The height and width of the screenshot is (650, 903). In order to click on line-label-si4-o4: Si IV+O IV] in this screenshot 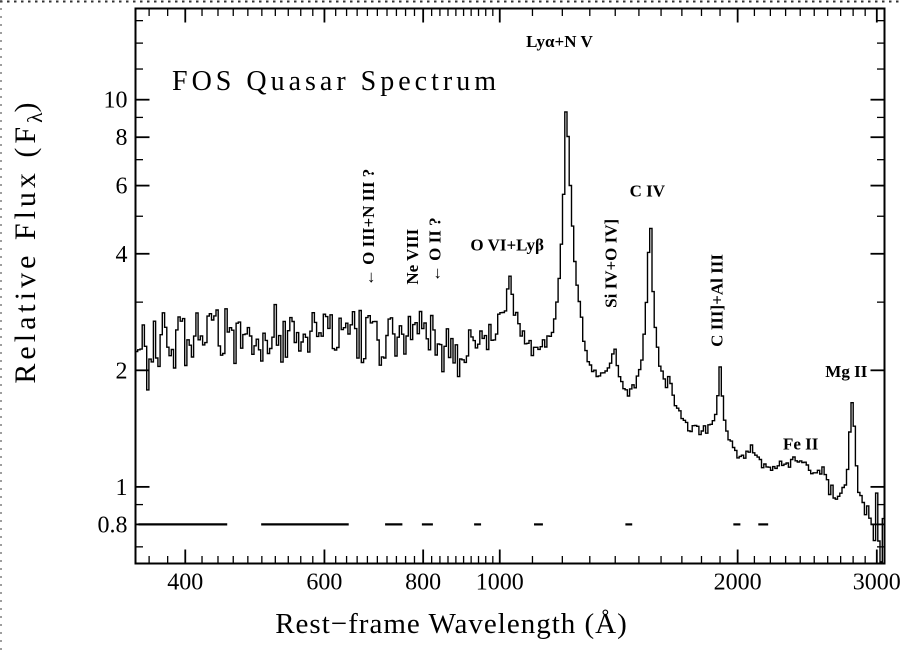, I will do `click(610, 263)`.